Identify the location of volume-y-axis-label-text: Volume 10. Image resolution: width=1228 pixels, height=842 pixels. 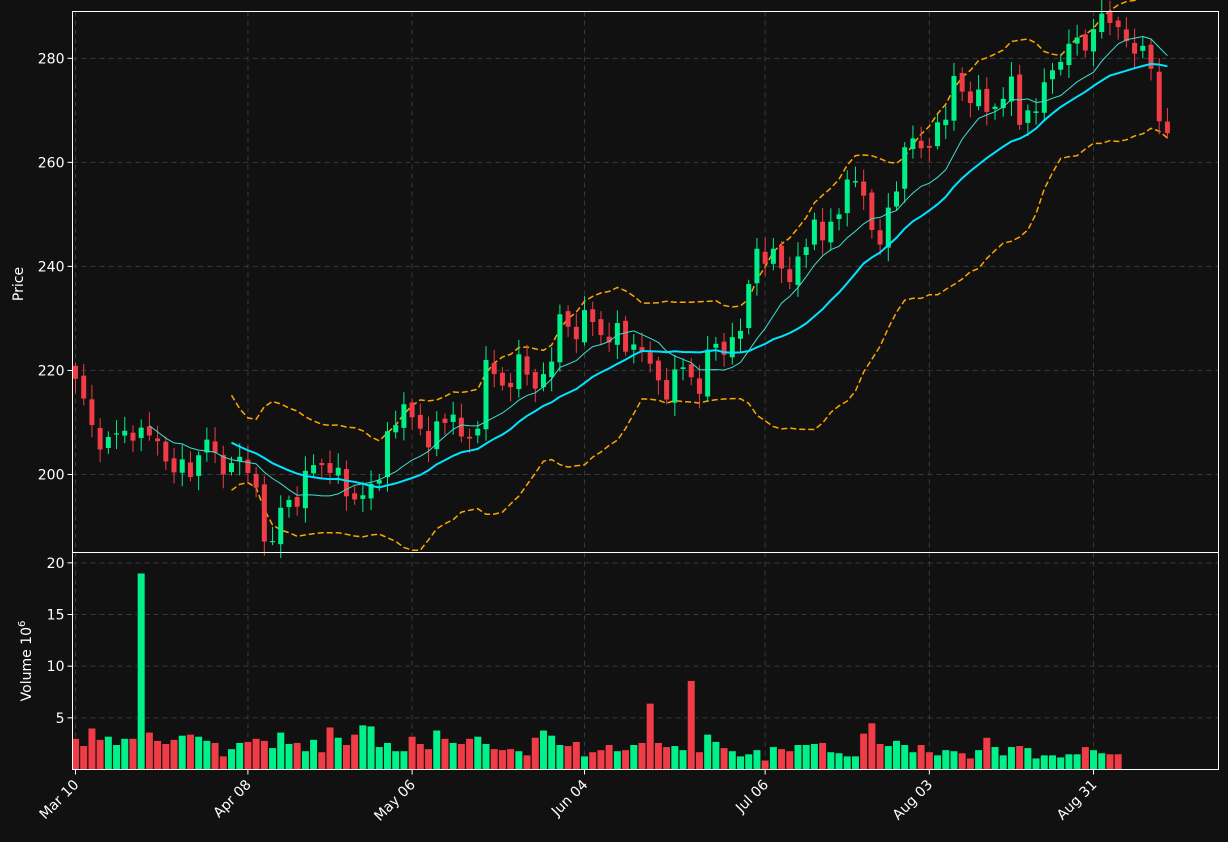
(27, 664).